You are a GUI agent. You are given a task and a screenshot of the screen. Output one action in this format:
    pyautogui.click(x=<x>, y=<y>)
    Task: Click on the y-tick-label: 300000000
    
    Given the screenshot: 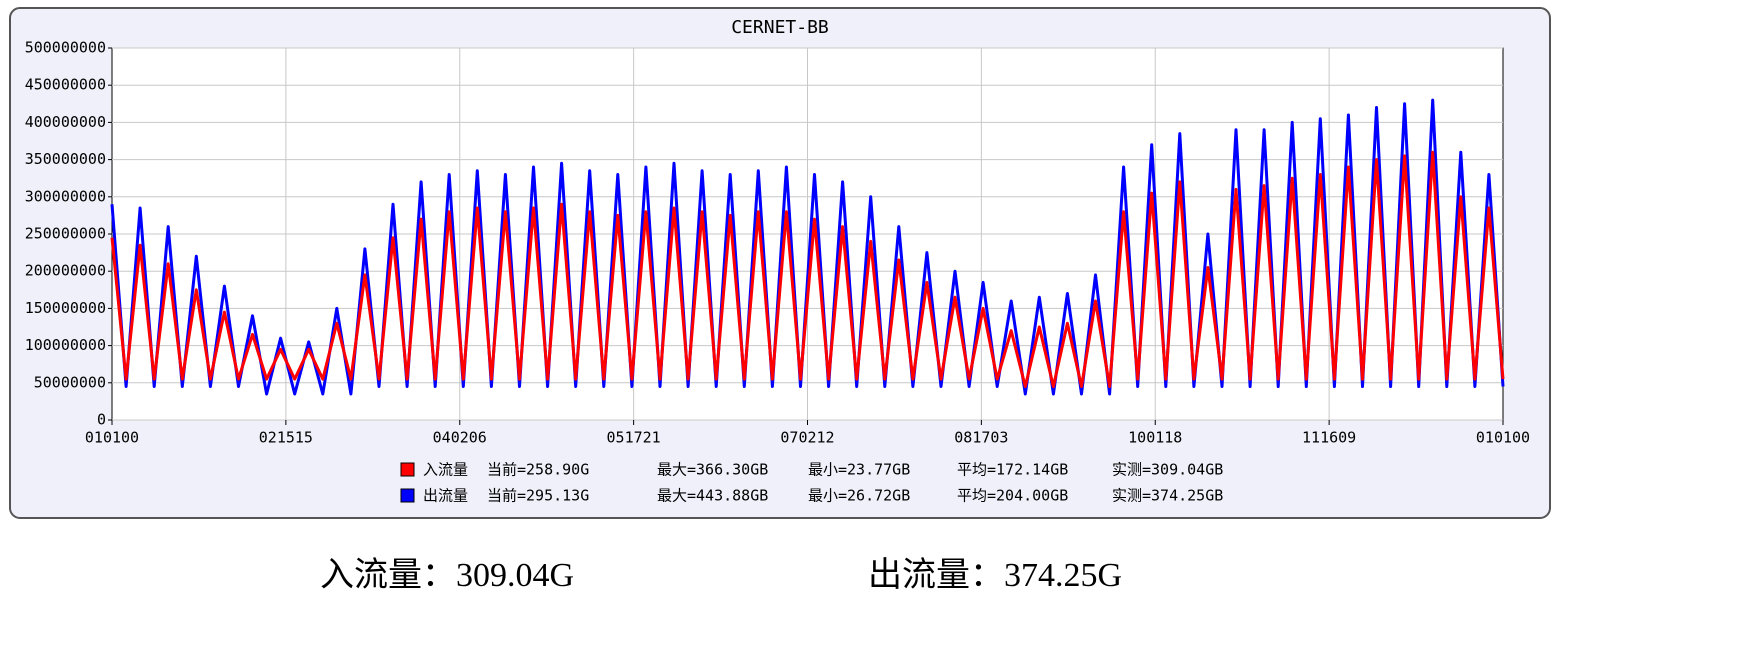 What is the action you would take?
    pyautogui.click(x=65, y=196)
    